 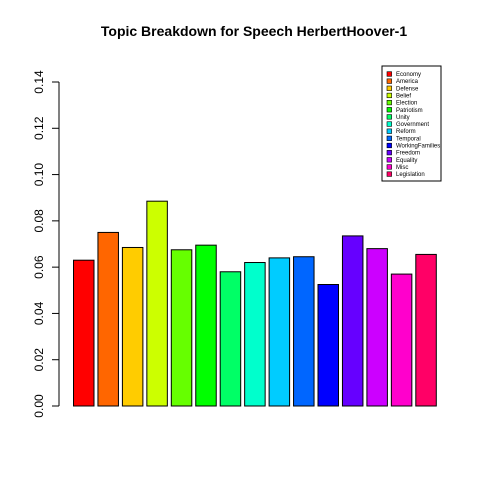 What do you see at coordinates (39, 221) in the screenshot?
I see `y-tick-label: 0.08` at bounding box center [39, 221].